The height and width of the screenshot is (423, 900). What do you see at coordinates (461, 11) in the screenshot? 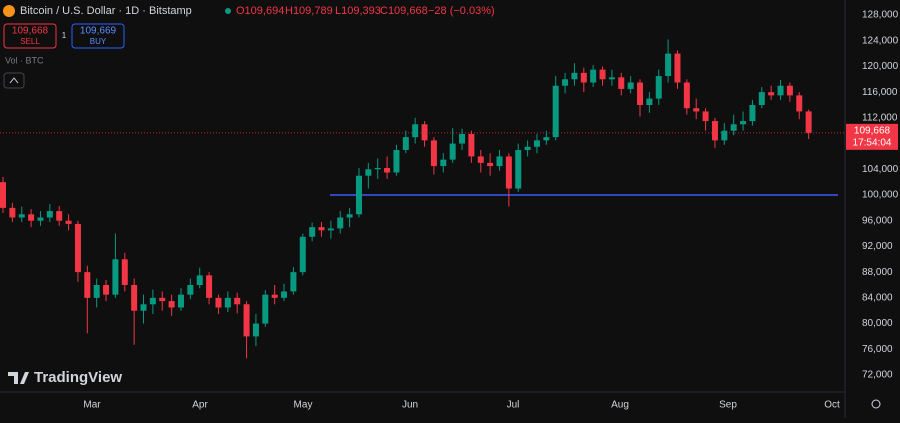
I see `ohlc-value: −28 (−0.03%)` at bounding box center [461, 11].